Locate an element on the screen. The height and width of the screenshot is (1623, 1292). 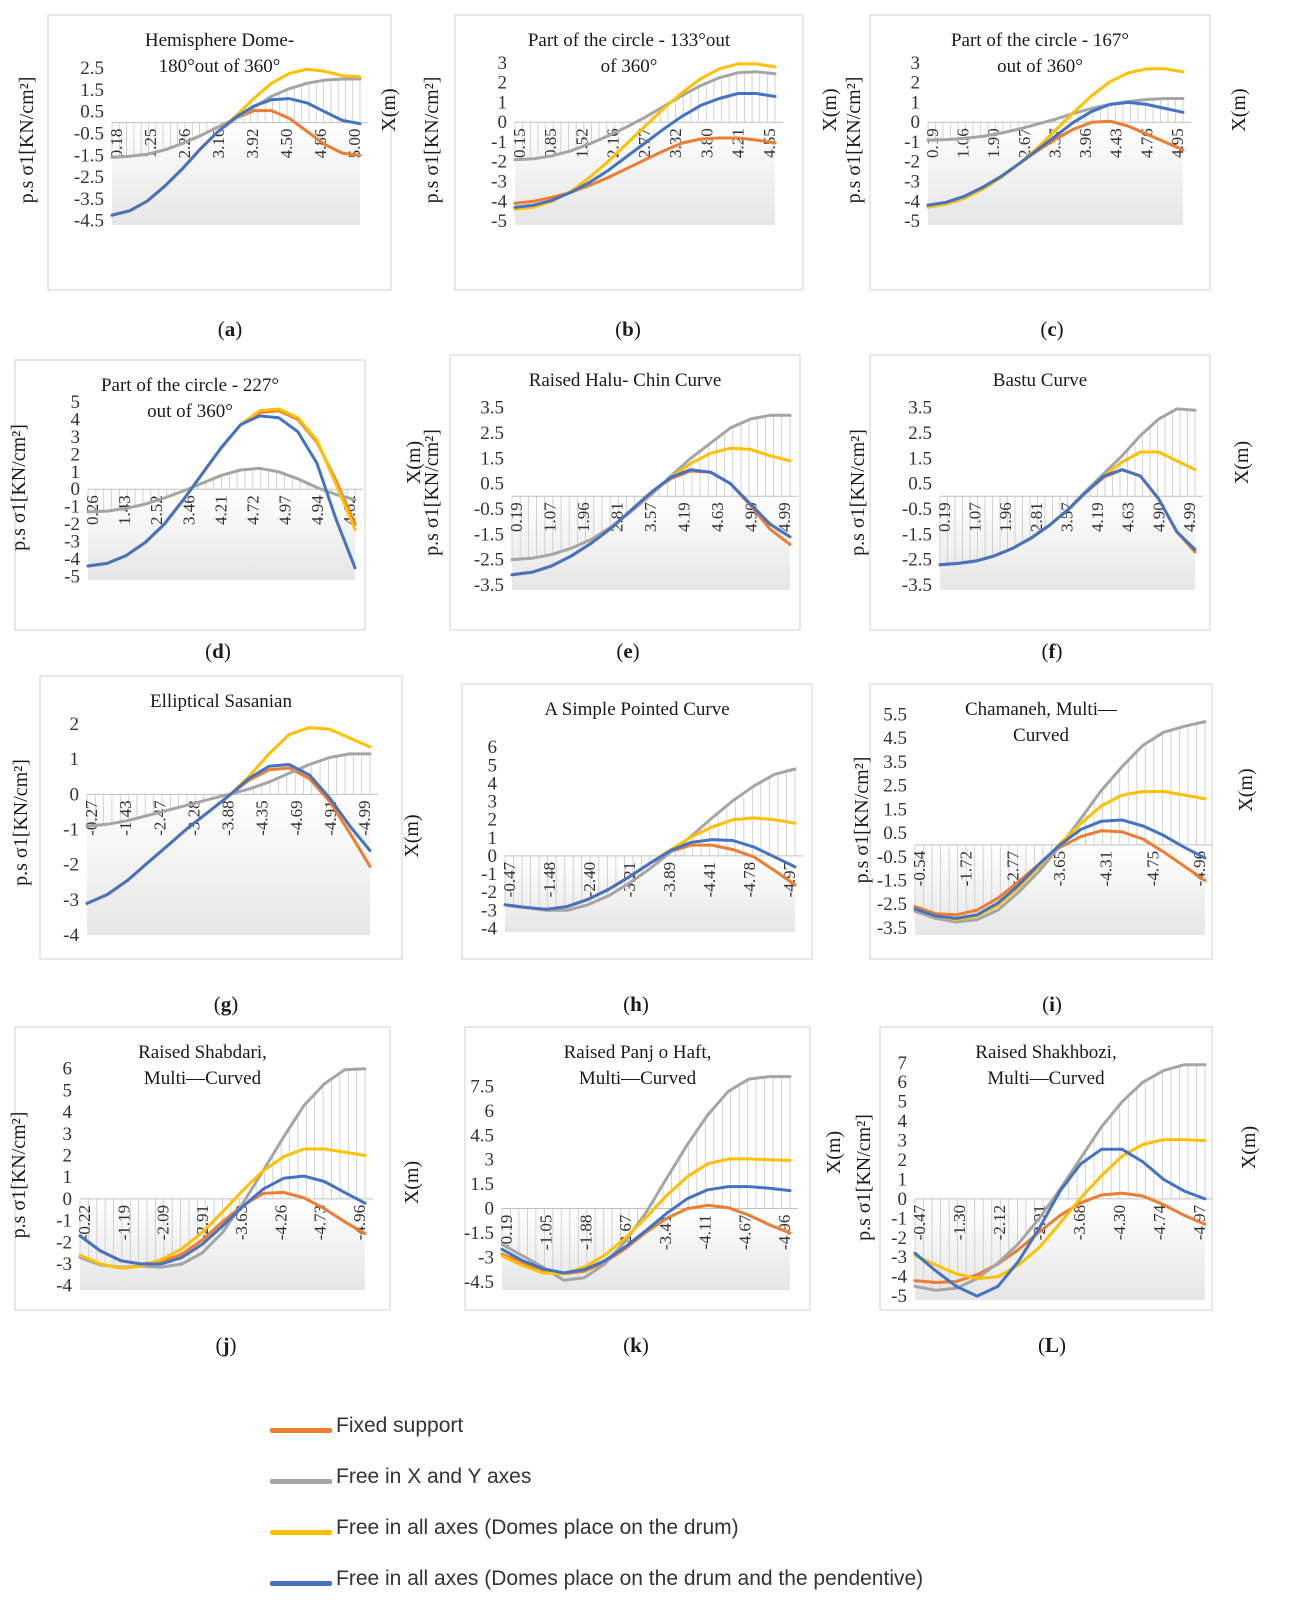
y-tick-label: -4 is located at coordinates (899, 1277).